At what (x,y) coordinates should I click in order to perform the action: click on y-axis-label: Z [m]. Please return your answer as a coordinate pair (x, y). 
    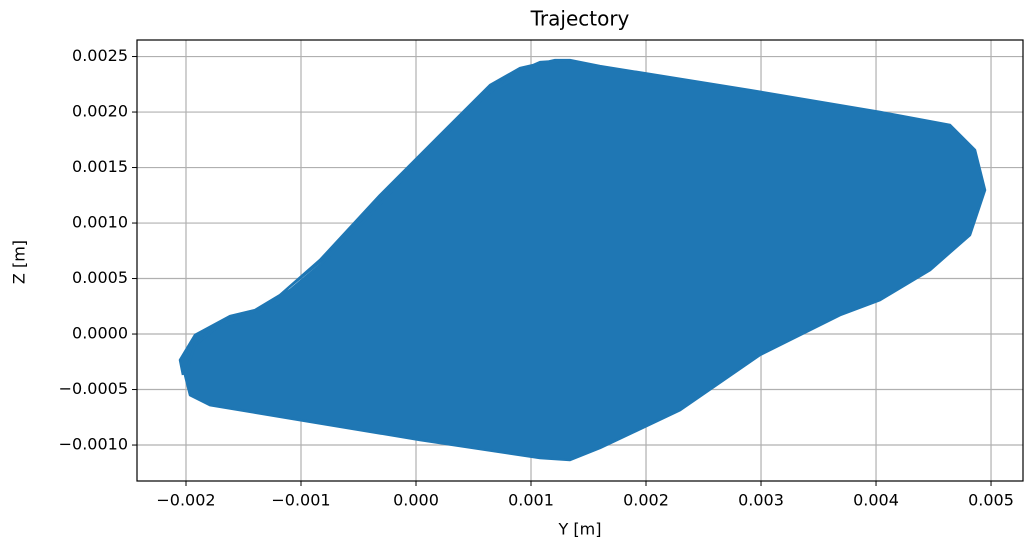
    Looking at the image, I should click on (19, 262).